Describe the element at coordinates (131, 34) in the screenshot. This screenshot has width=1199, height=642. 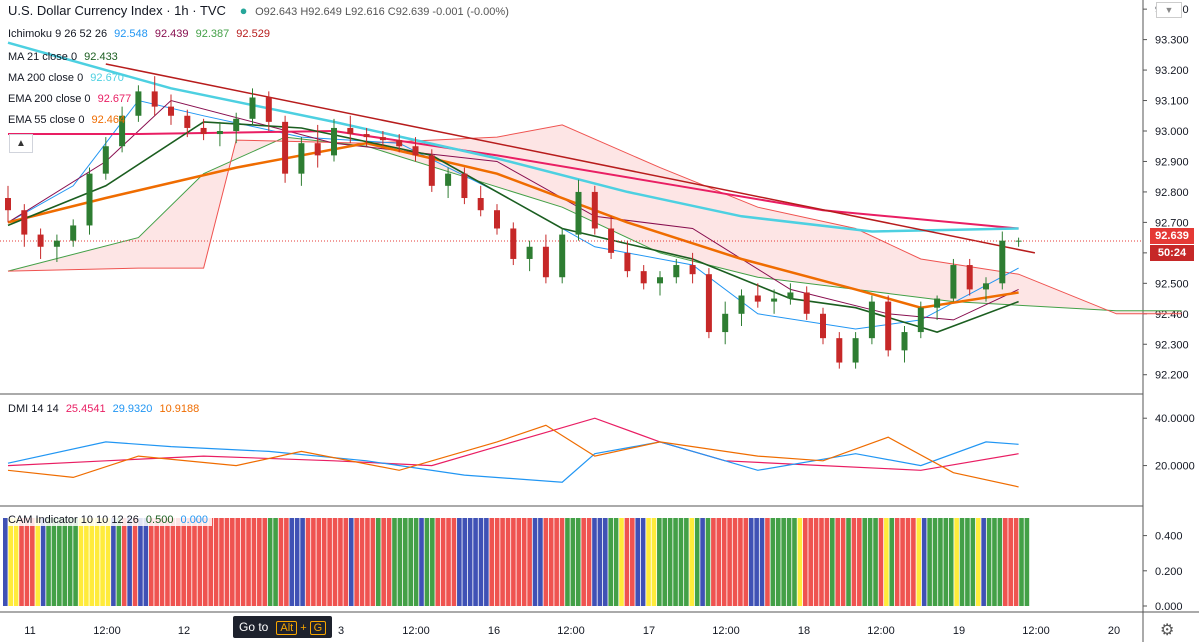
I see `ichimoku-value-1: 92.548` at that location.